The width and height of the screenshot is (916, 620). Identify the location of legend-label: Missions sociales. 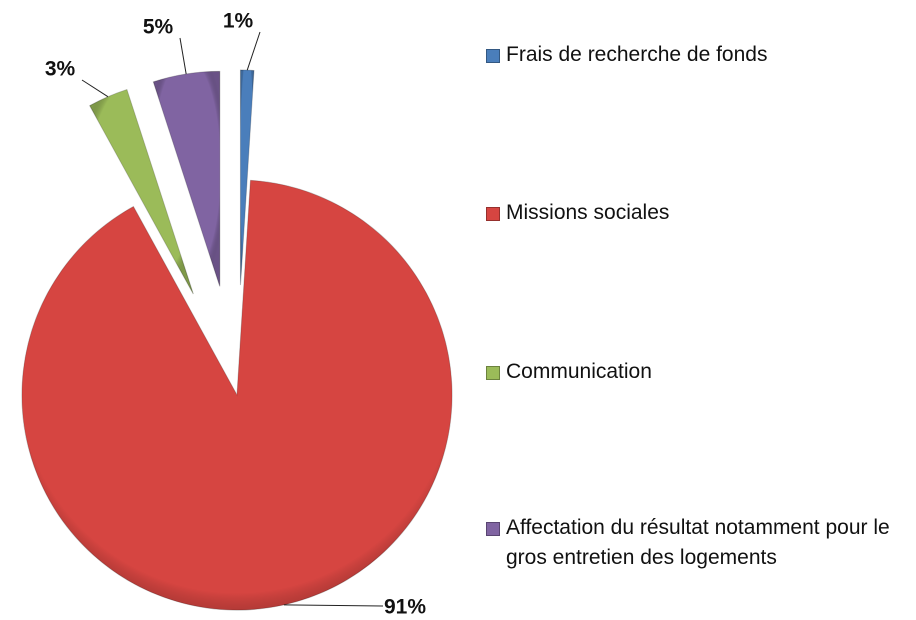
(588, 212).